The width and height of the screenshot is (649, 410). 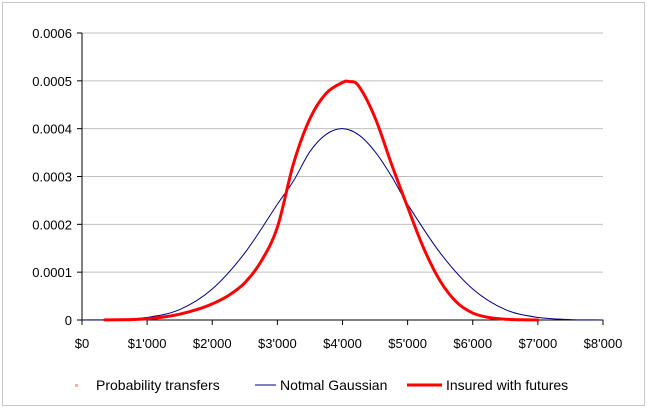 I want to click on y-tick-label: 0.0004, so click(x=52, y=129).